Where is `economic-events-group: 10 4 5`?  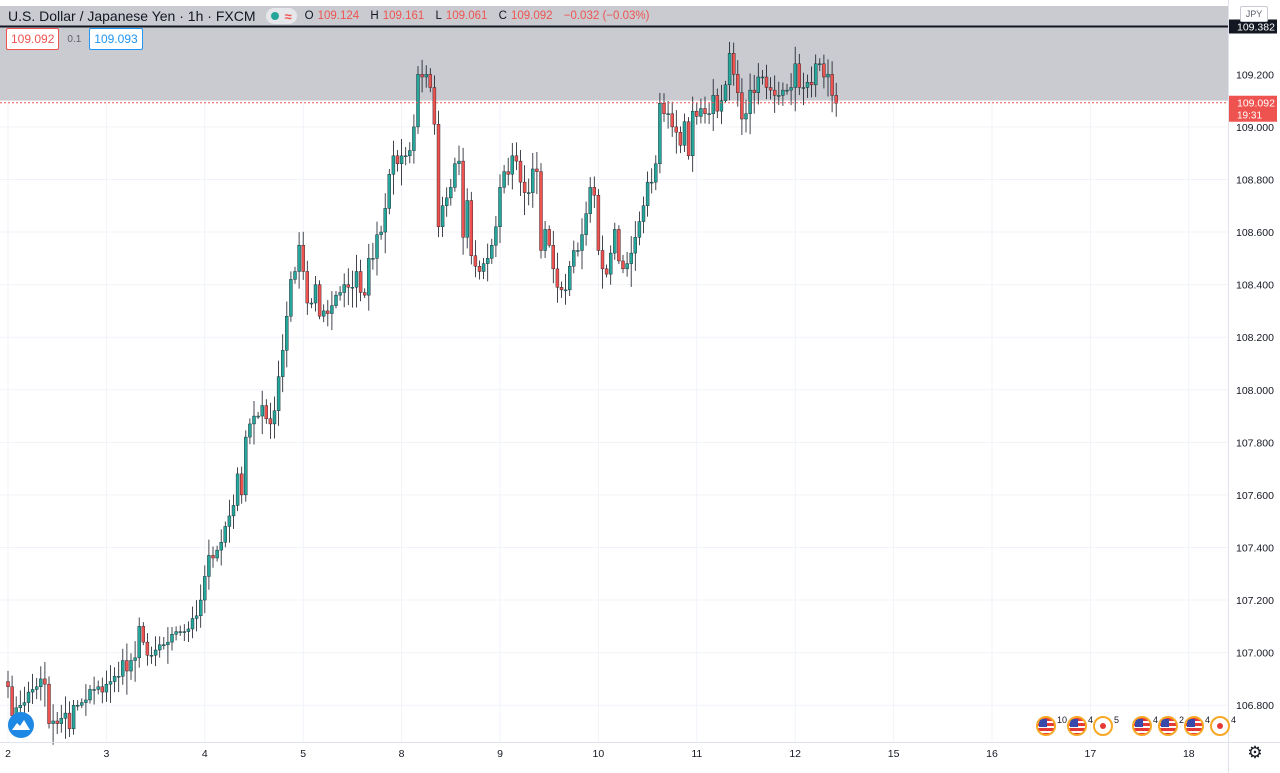
economic-events-group: 10 4 5 is located at coordinates (1078, 725).